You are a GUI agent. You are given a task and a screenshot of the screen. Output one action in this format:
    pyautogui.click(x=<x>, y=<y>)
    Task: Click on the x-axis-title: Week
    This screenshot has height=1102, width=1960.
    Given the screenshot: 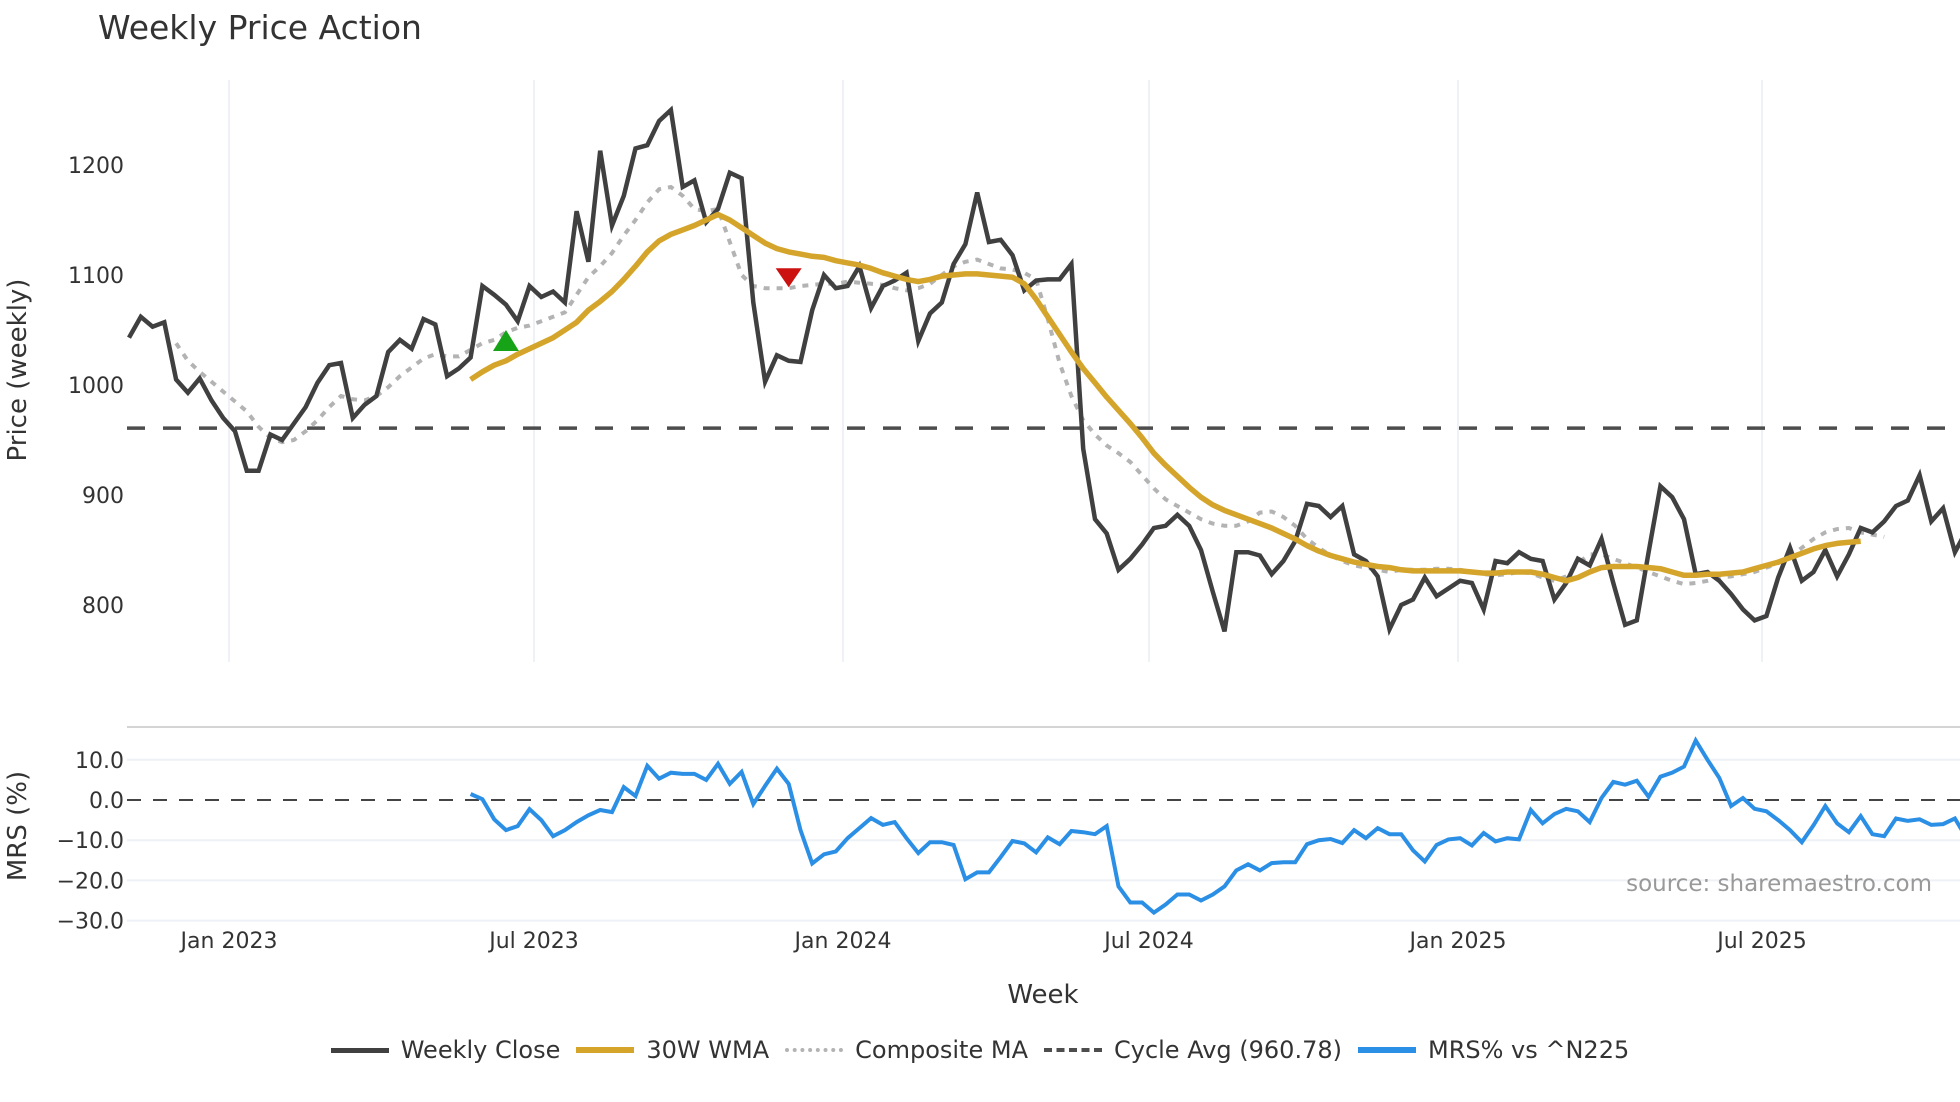 What is the action you would take?
    pyautogui.click(x=1042, y=995)
    